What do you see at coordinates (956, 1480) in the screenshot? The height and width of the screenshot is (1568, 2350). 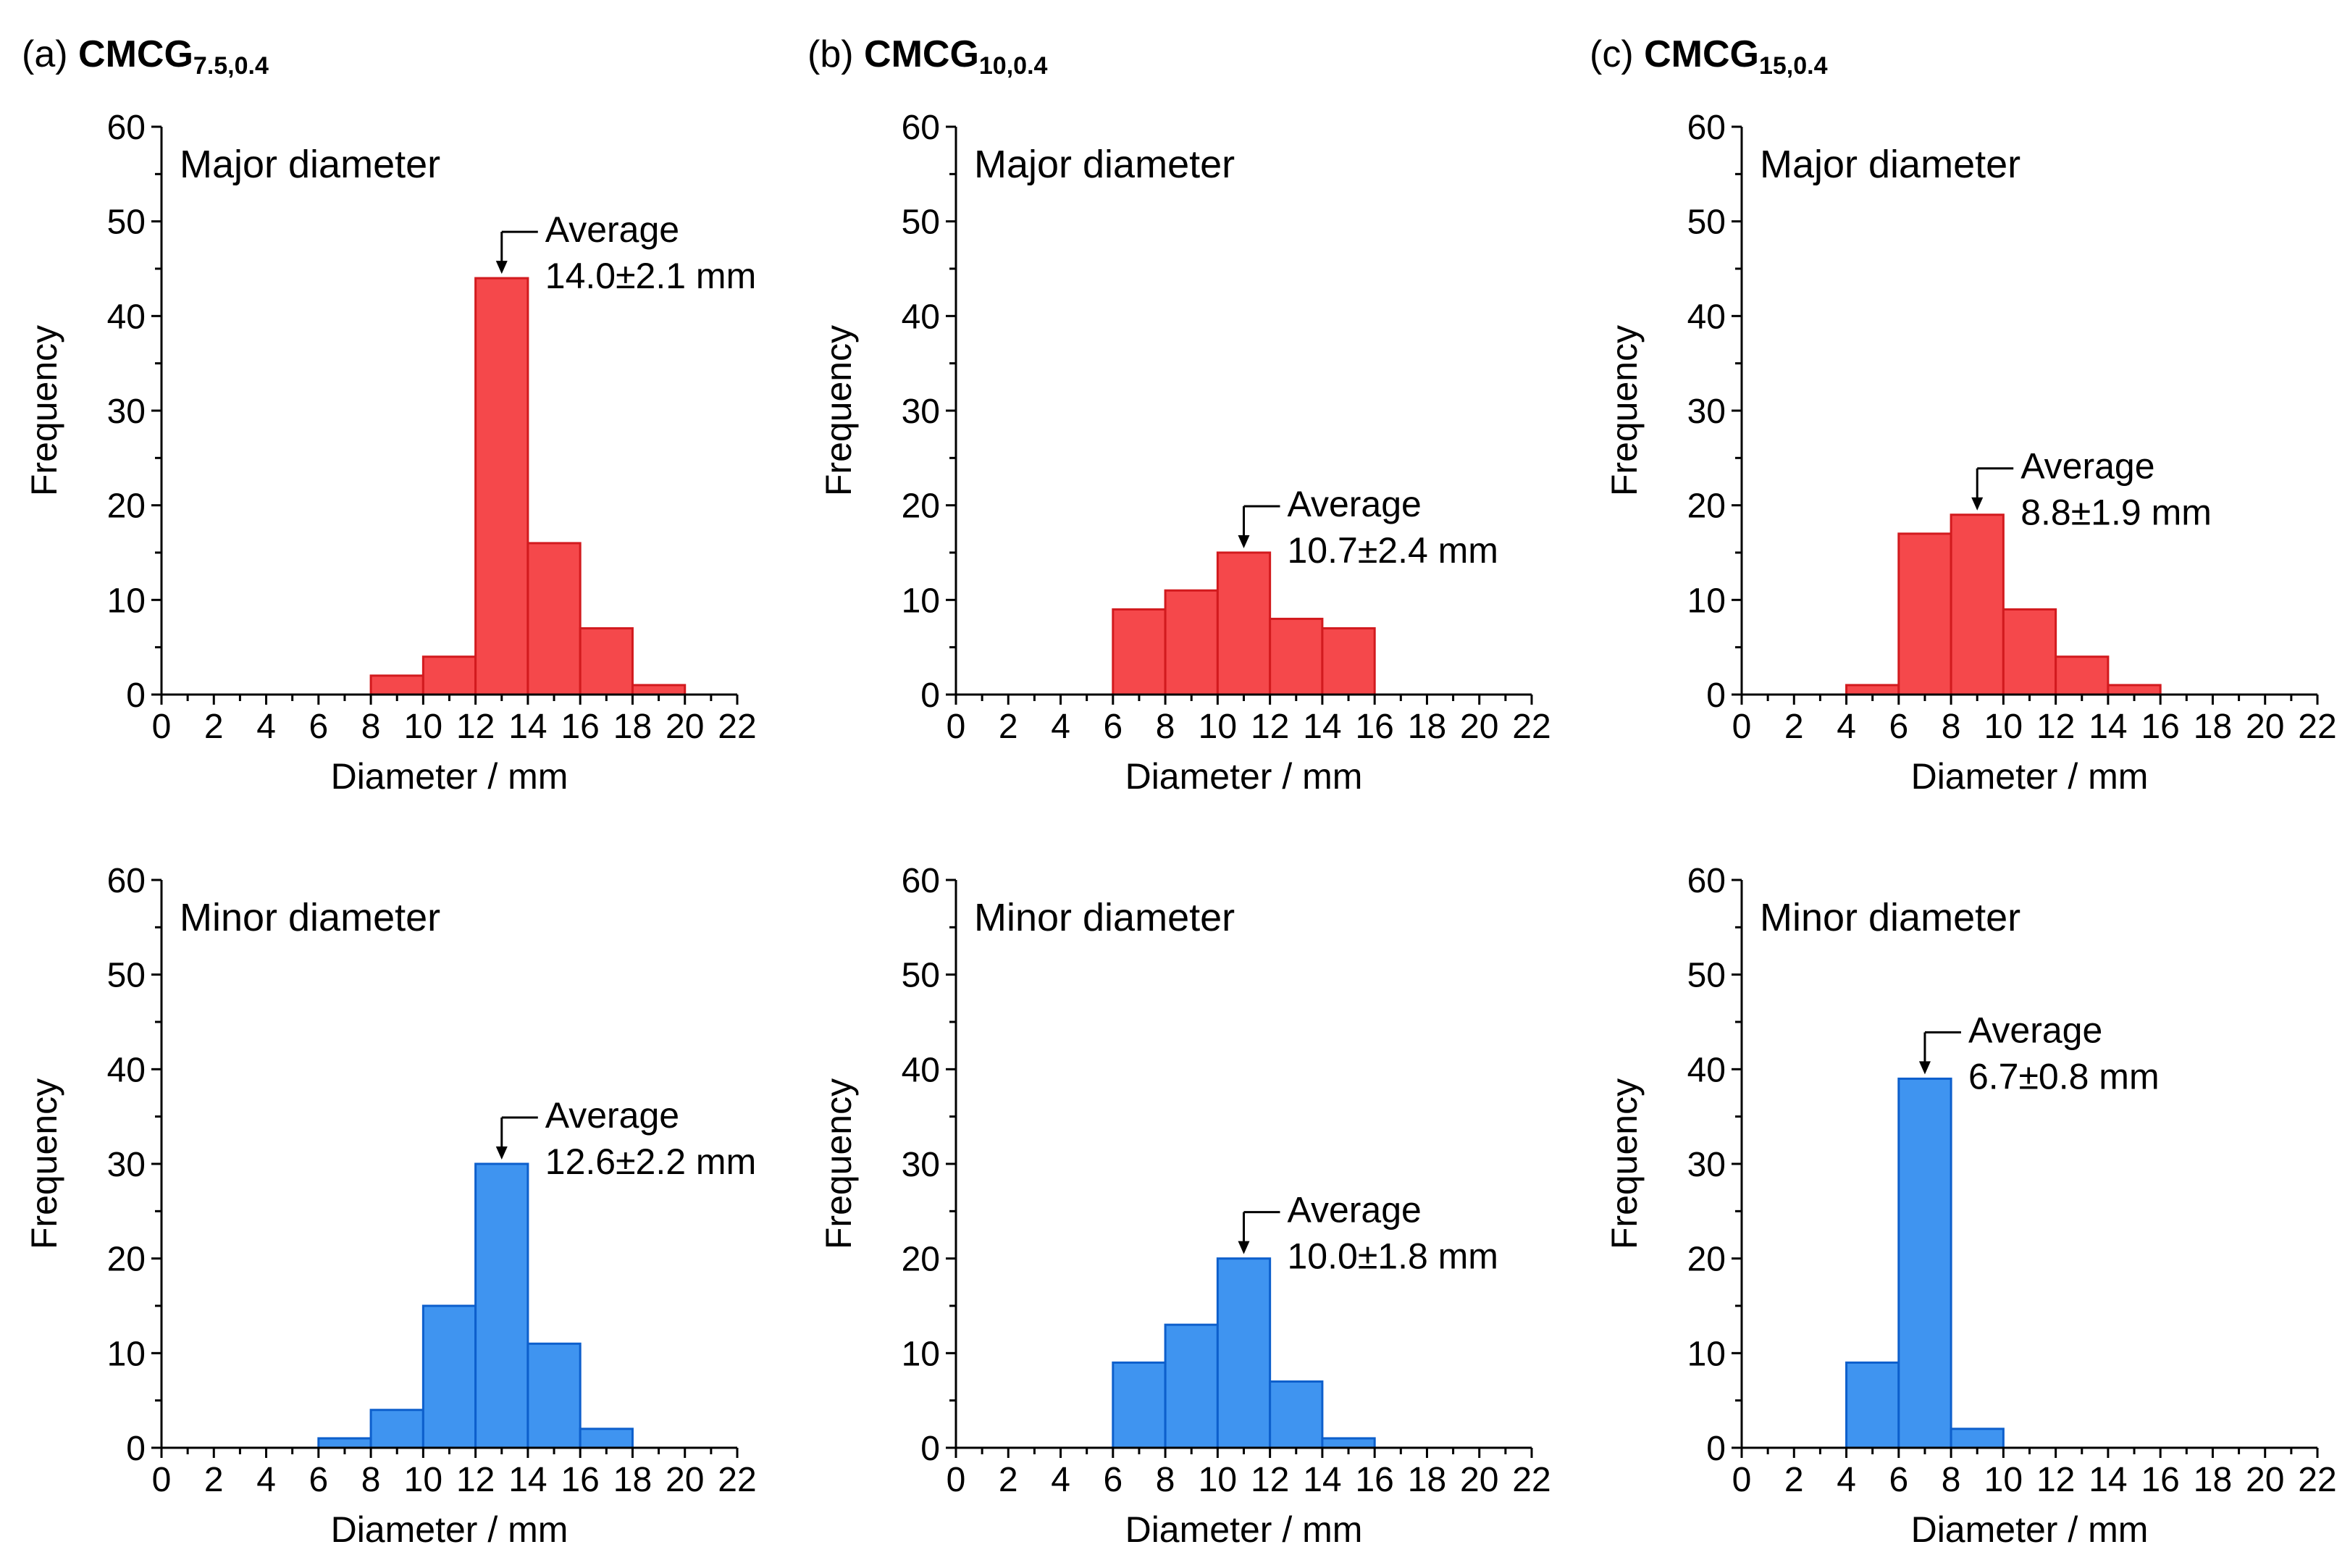 I see `x-tick-label: 0` at bounding box center [956, 1480].